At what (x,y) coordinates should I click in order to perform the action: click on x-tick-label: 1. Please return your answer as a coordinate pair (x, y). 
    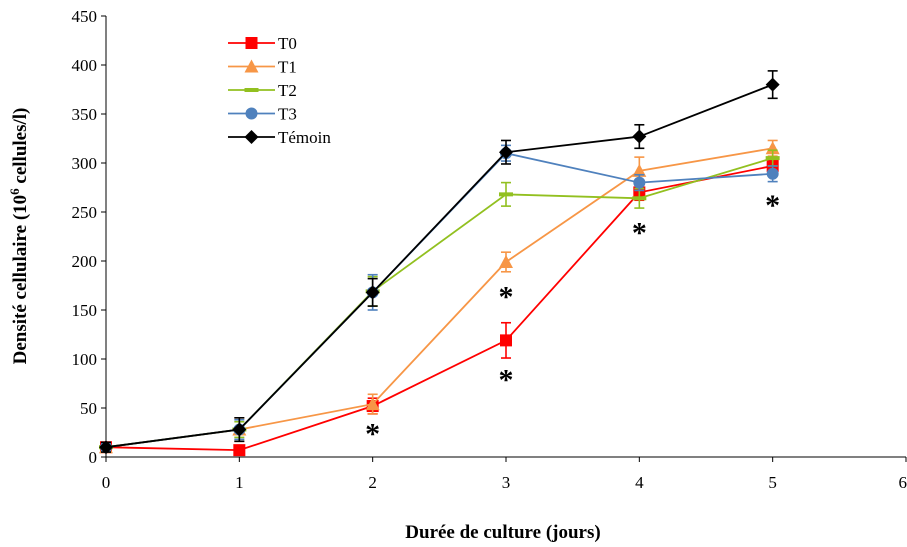
    Looking at the image, I should click on (239, 482).